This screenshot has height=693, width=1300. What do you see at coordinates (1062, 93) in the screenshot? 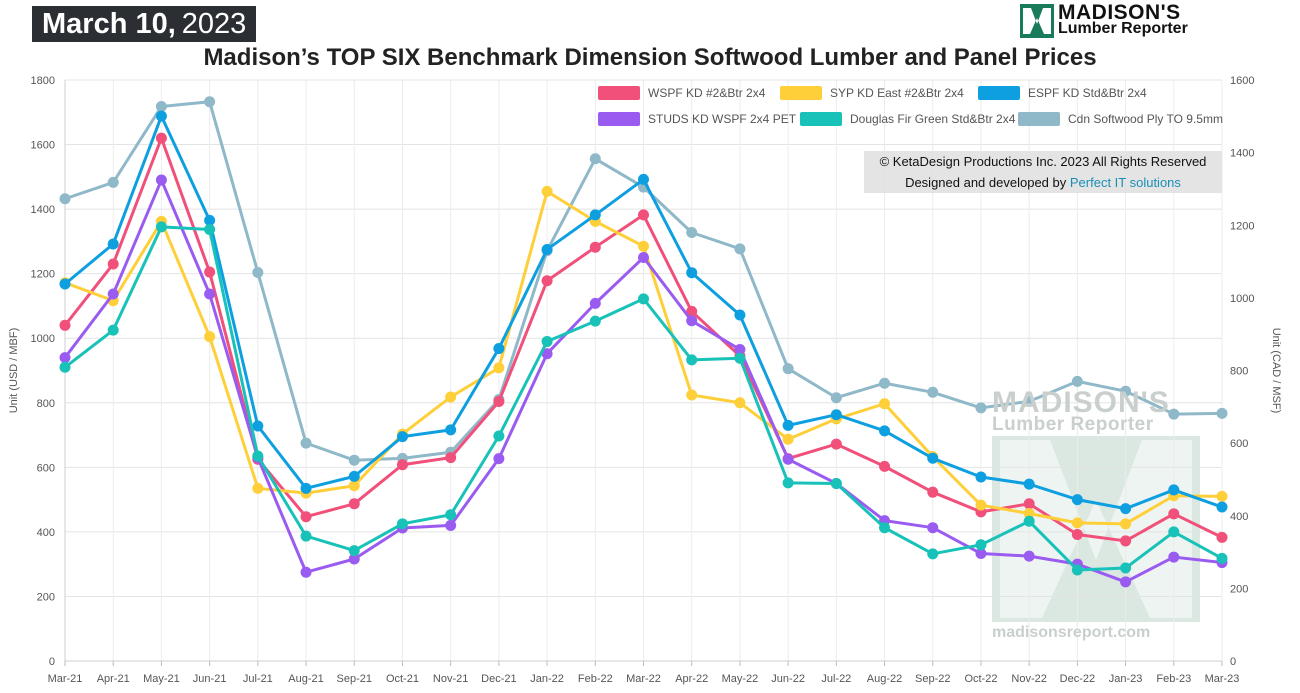
I see `legend-item: ESPF KD Std&Btr 2x4` at bounding box center [1062, 93].